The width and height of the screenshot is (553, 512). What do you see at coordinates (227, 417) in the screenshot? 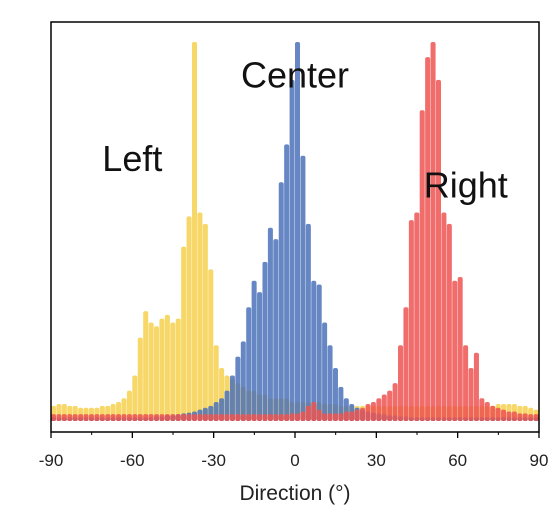
I see `bar-right--26` at bounding box center [227, 417].